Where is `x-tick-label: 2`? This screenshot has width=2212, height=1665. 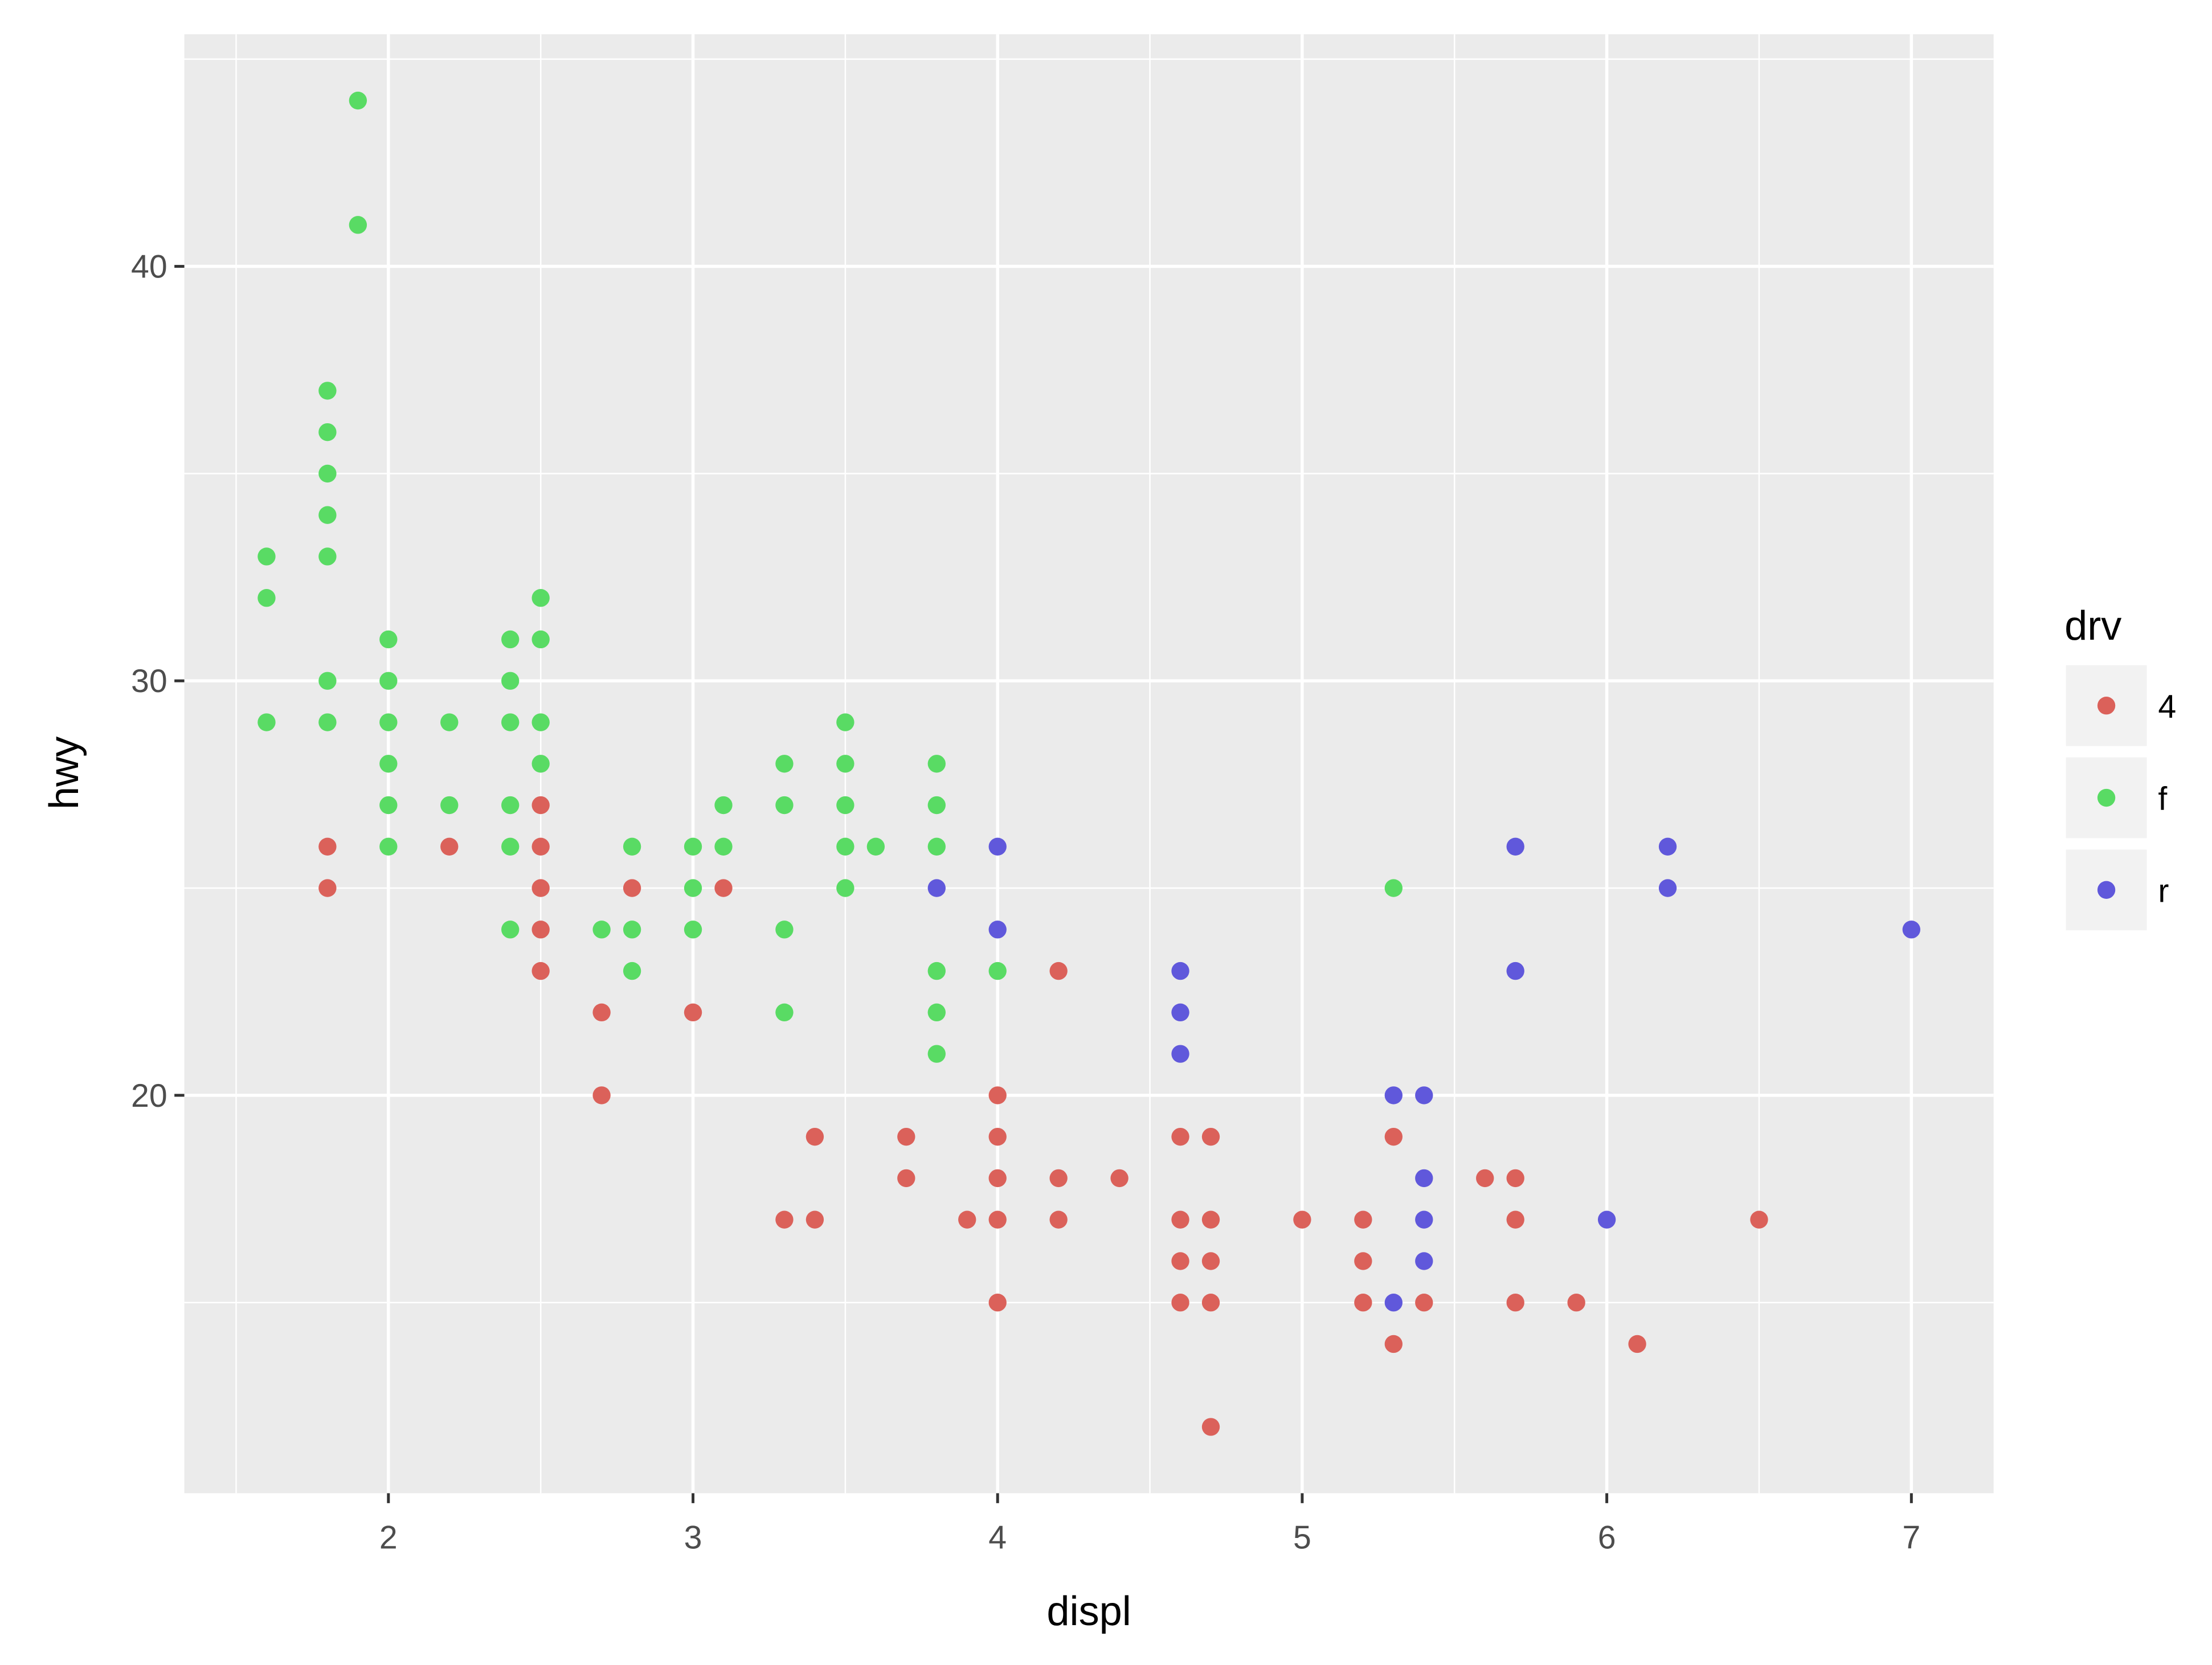
x-tick-label: 2 is located at coordinates (388, 1537).